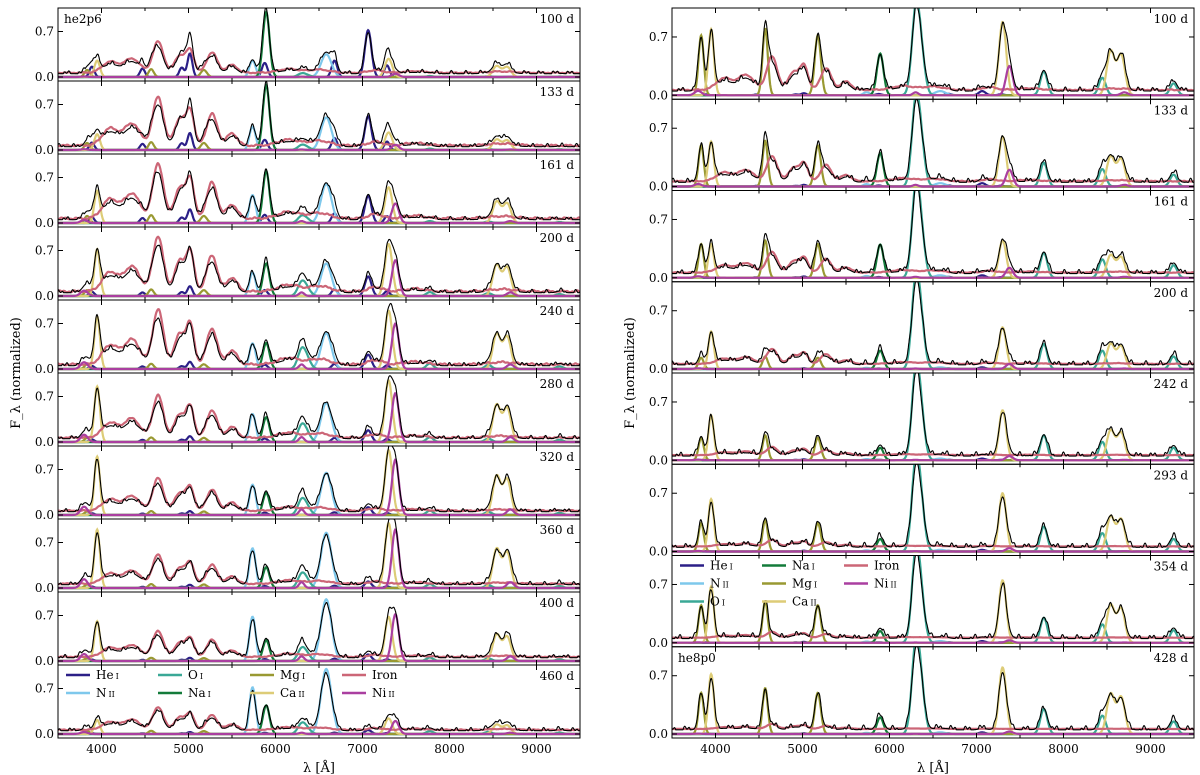 The image size is (1200, 775). Describe the element at coordinates (557, 676) in the screenshot. I see `epoch-label: 460 d` at that location.